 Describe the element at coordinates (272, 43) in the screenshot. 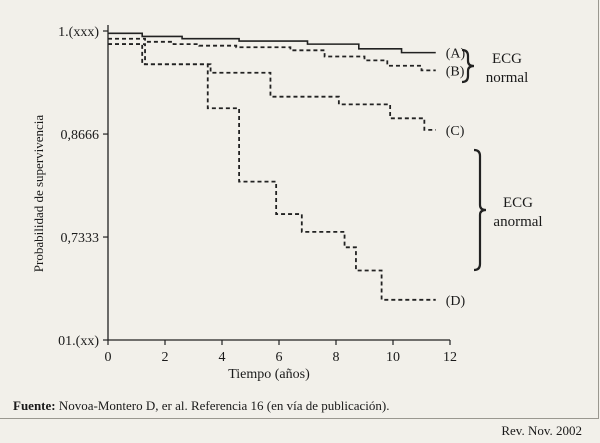

I see `series-line-a` at that location.